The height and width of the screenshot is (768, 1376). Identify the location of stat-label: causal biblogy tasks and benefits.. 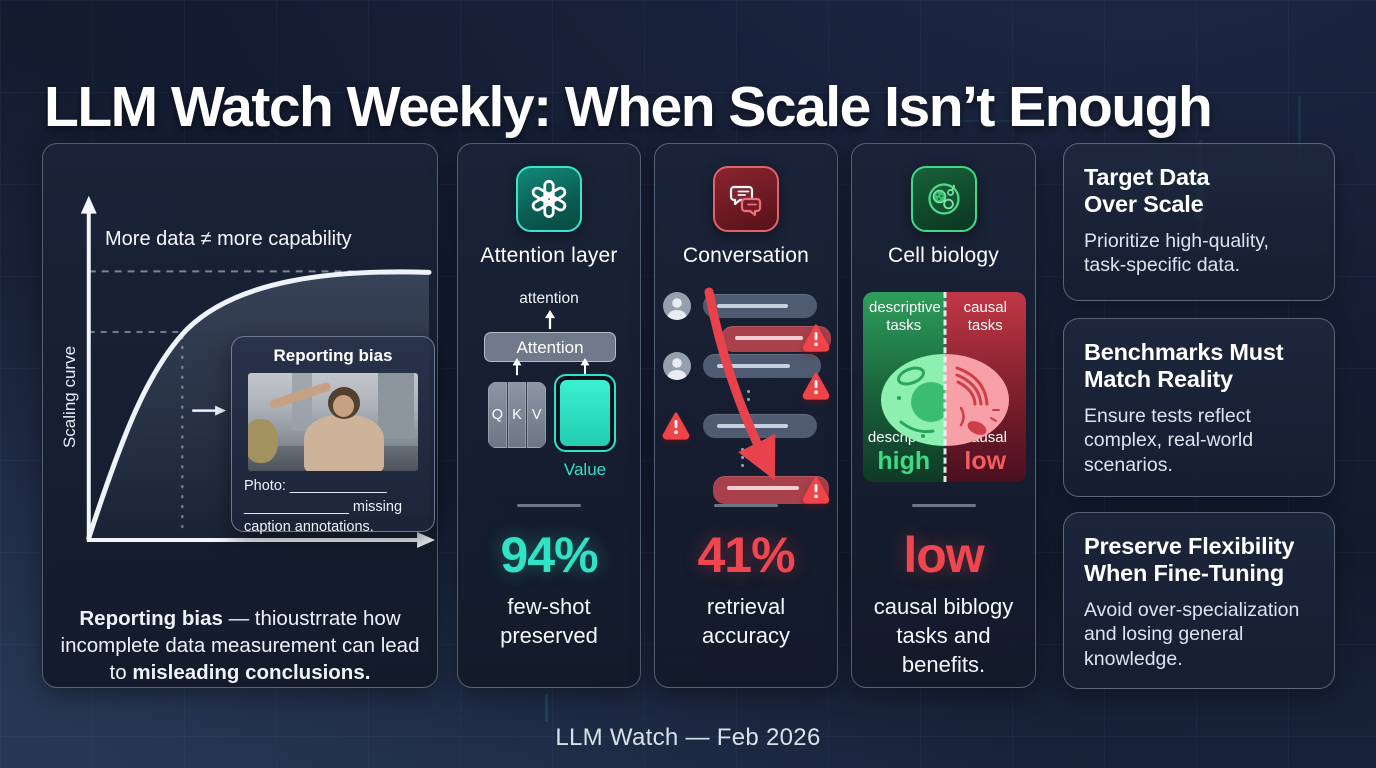
(943, 636).